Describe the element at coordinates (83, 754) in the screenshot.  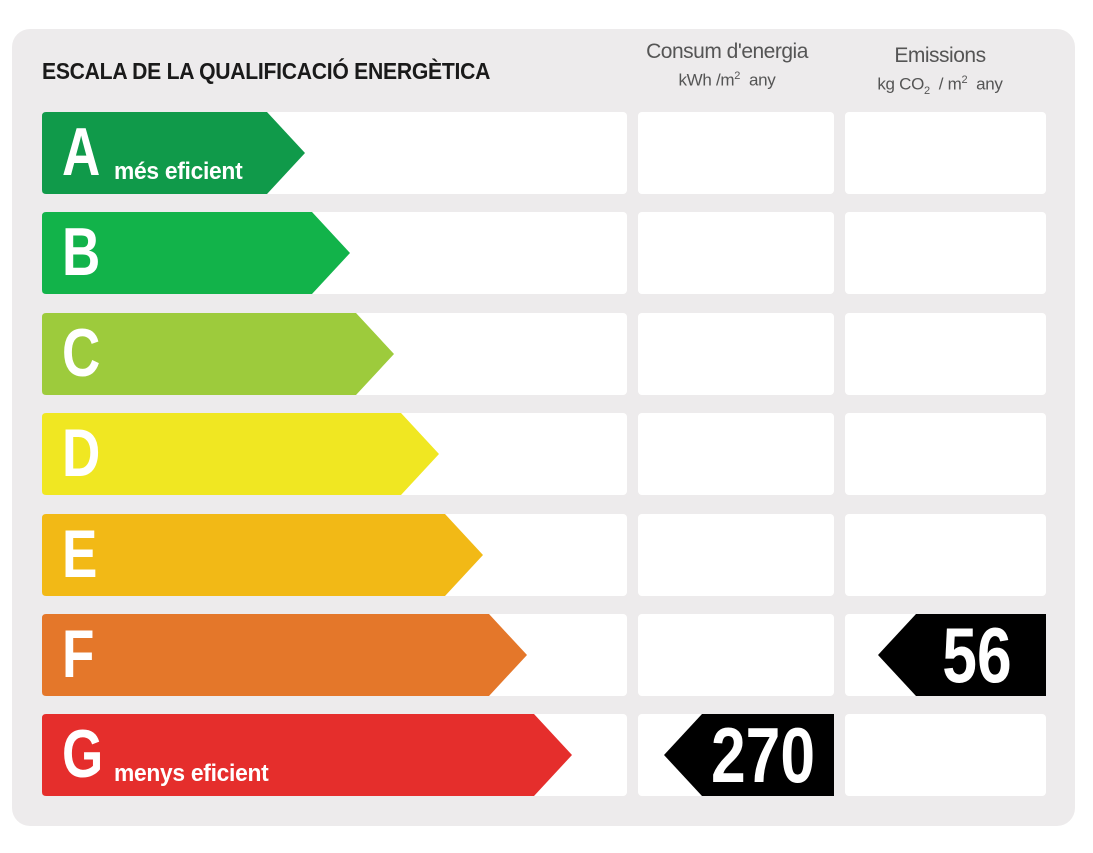
I see `rating-letter: G` at that location.